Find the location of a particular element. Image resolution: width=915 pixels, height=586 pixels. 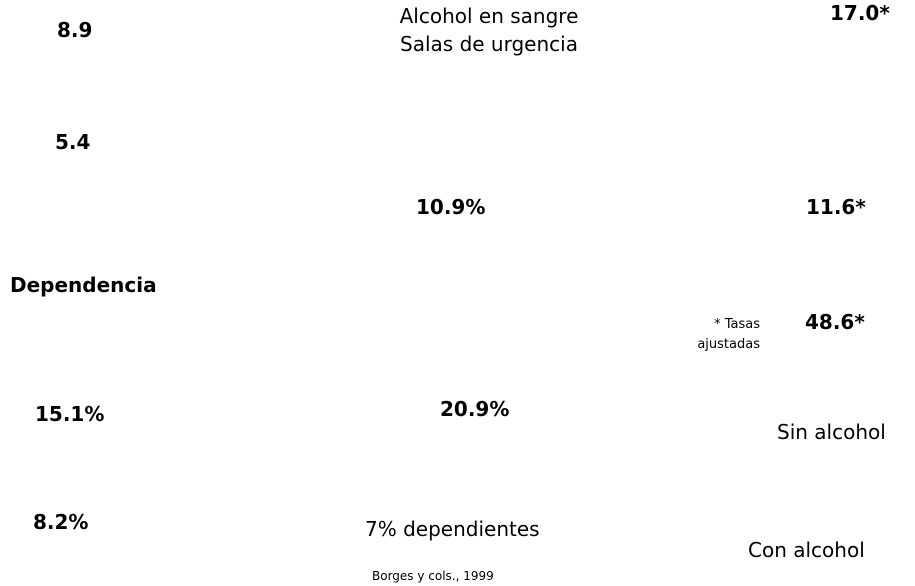

figure: 48.6* is located at coordinates (835, 322).